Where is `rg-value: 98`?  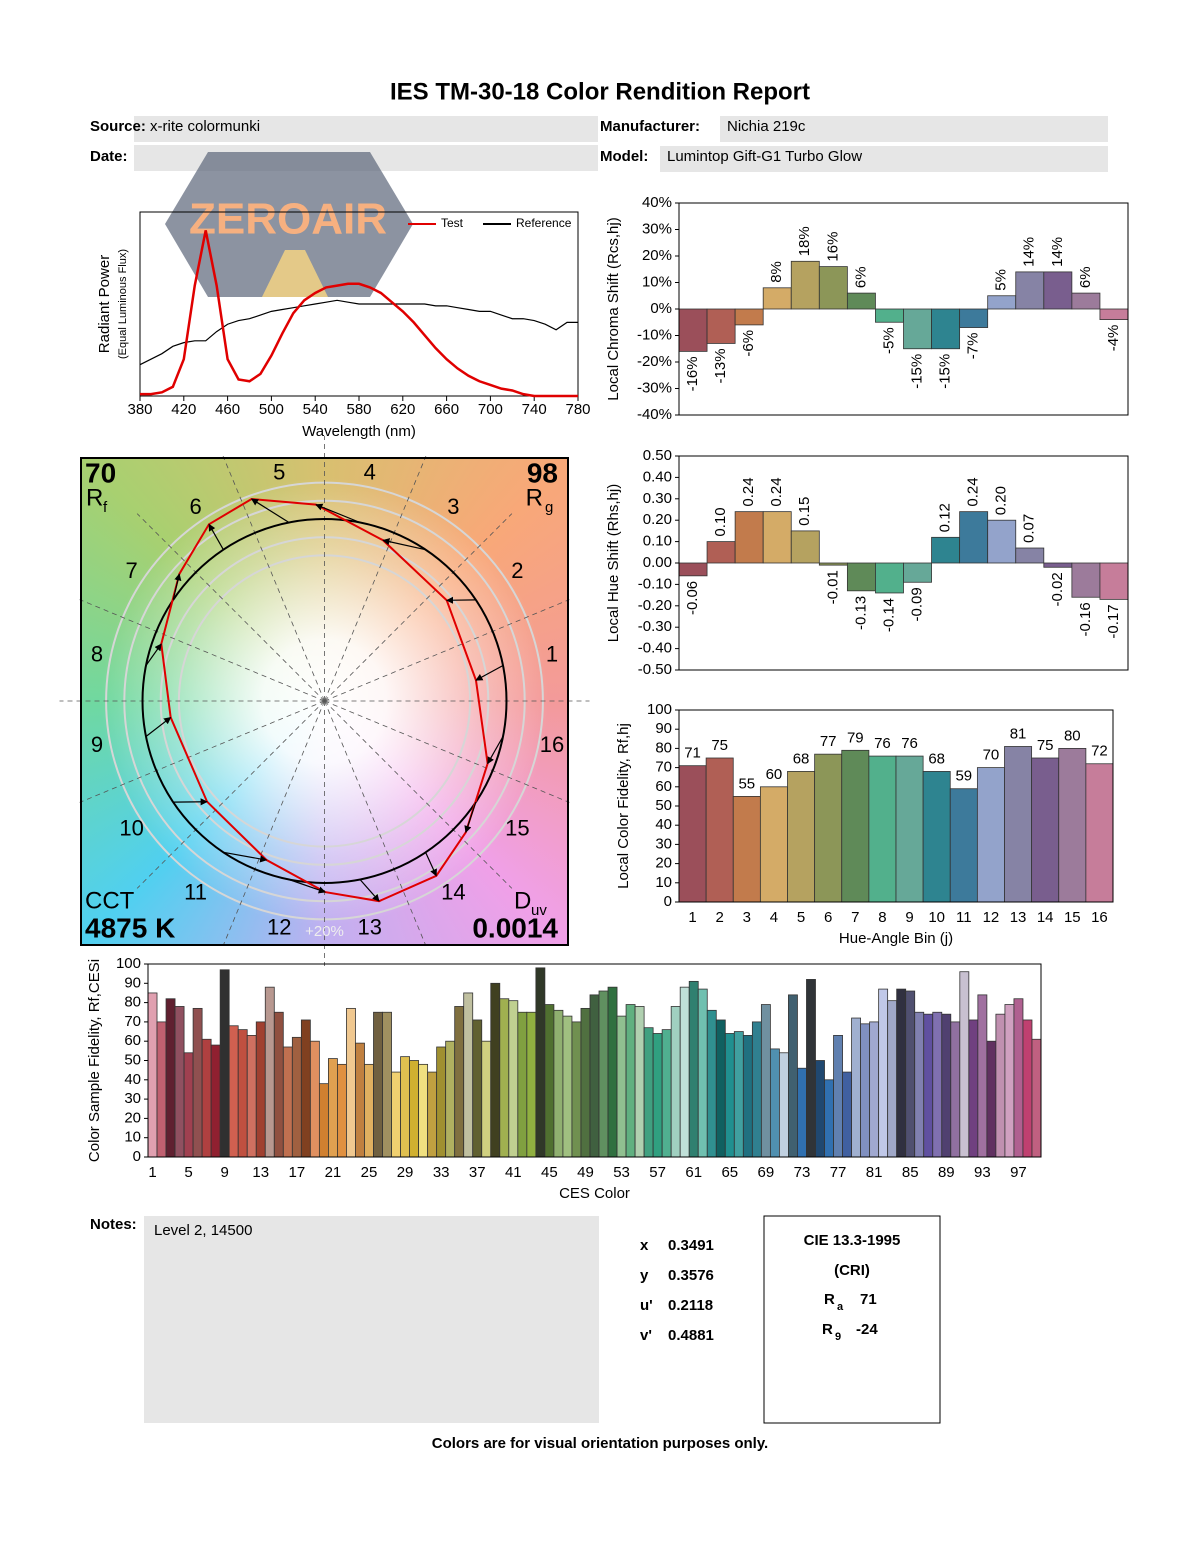 rg-value: 98 is located at coordinates (542, 472).